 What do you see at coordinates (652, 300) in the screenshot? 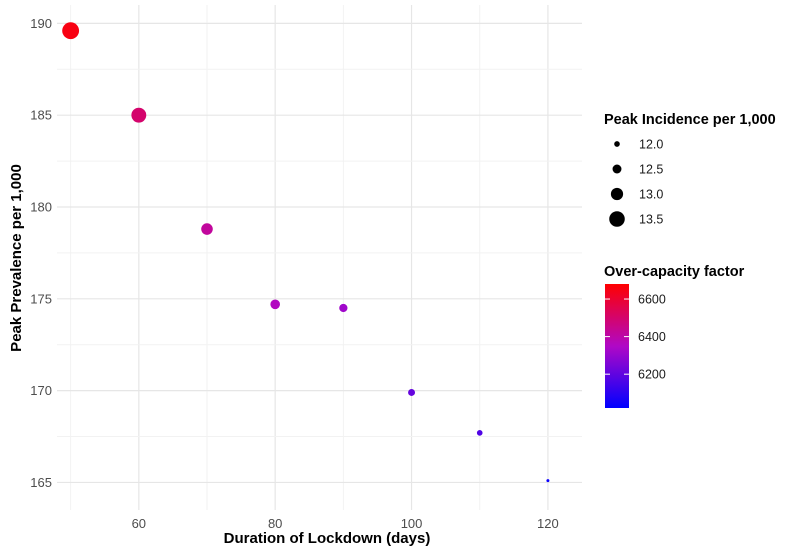
I see `color-legend-label: 6600` at bounding box center [652, 300].